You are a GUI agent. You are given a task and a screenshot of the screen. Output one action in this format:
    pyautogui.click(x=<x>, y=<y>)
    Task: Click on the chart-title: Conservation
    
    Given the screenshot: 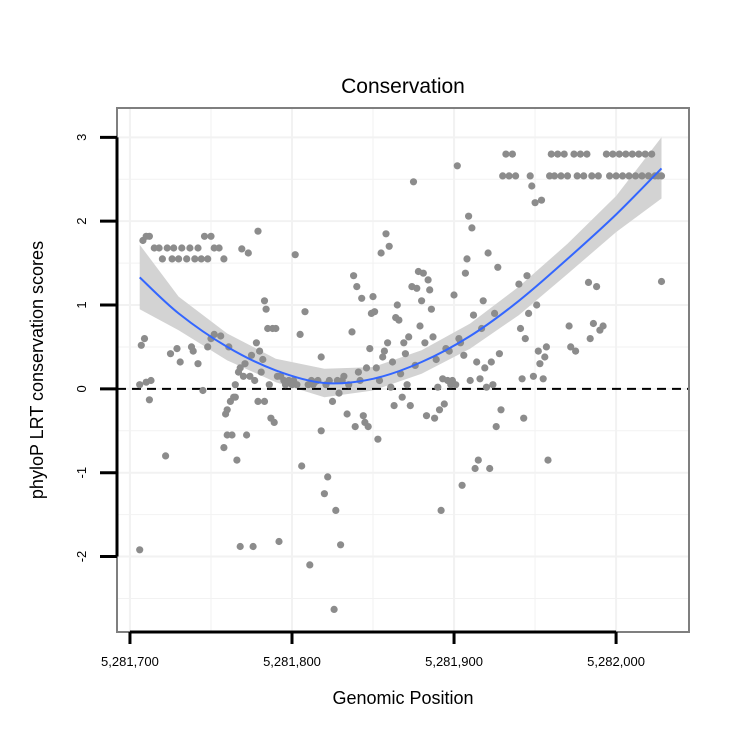 What is the action you would take?
    pyautogui.click(x=403, y=86)
    